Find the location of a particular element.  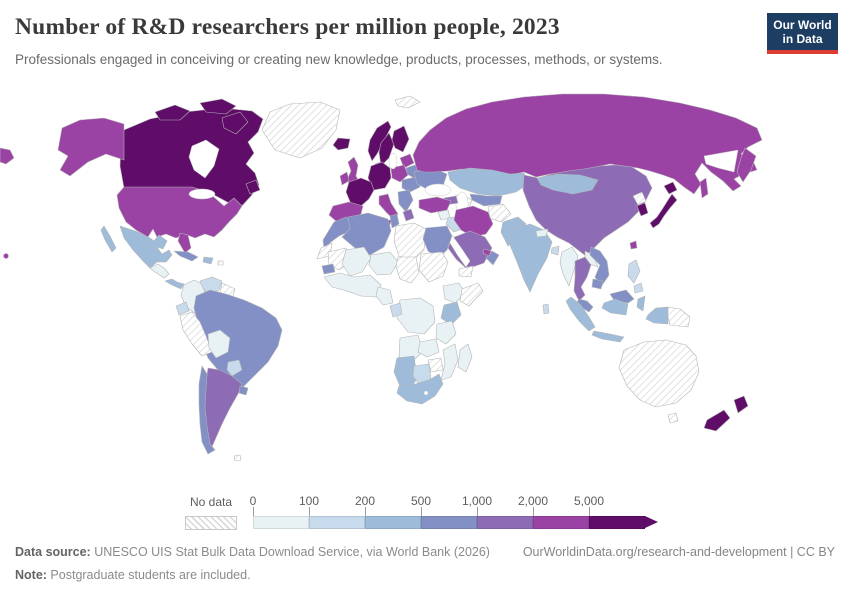

country-zambia is located at coordinates (428, 348).